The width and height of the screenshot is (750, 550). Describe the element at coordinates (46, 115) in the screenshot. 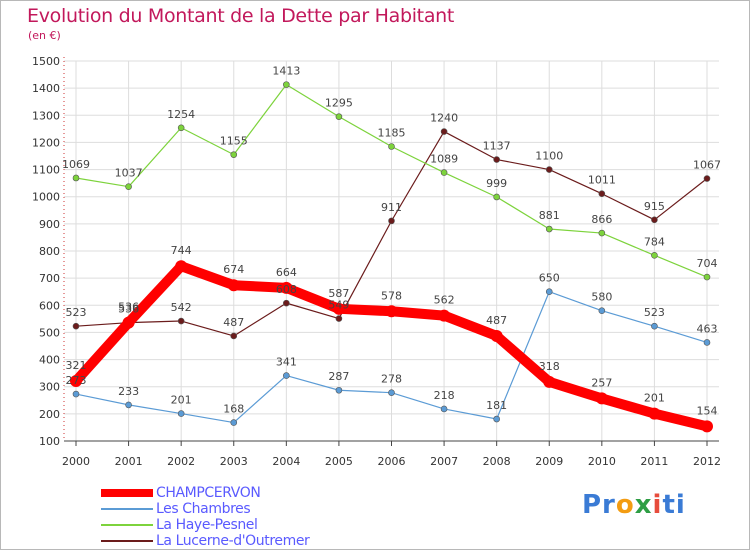

I see `y-tick-label: 1300` at that location.